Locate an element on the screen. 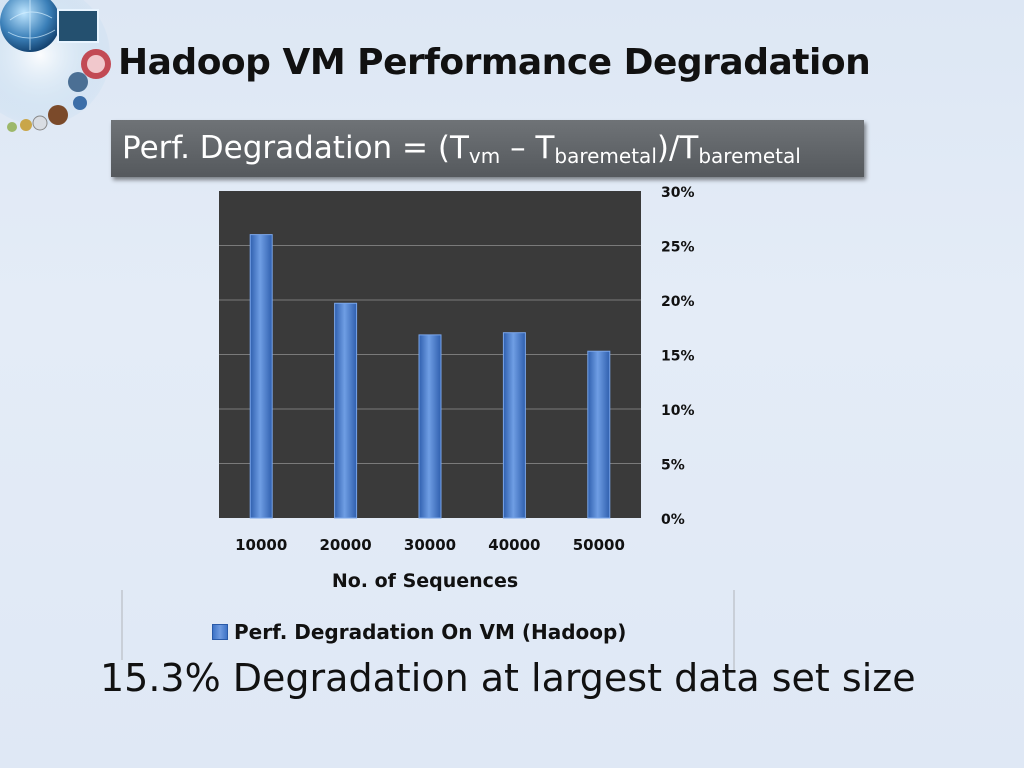 This screenshot has height=768, width=1024. y-tick-label: 30% is located at coordinates (678, 193).